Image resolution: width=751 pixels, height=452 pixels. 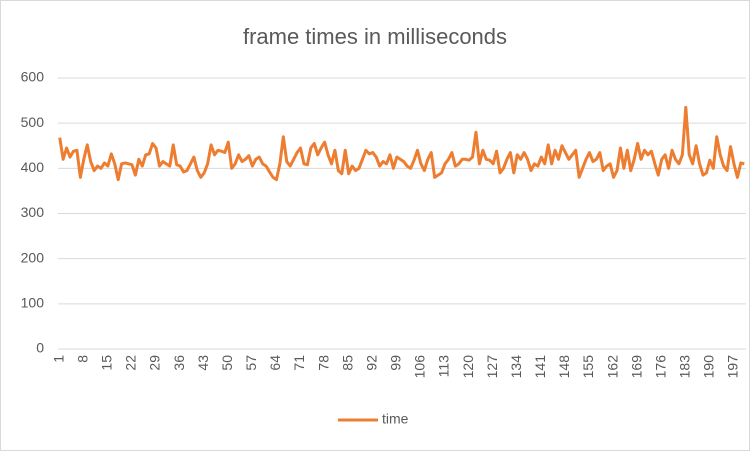 I want to click on x-tick-label: 197, so click(x=733, y=367).